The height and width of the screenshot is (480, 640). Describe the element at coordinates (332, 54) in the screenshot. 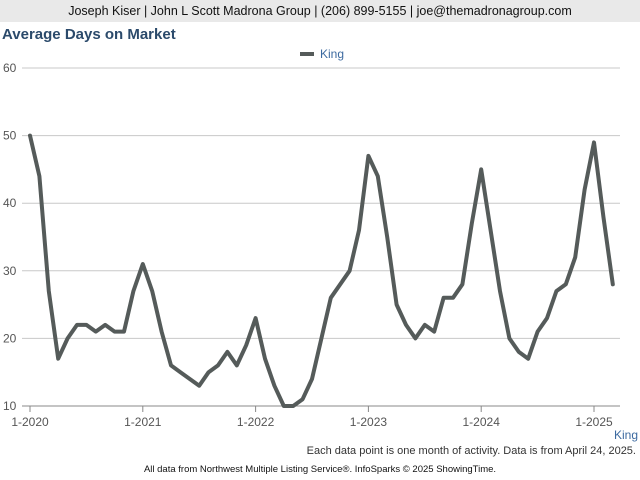

I see `legend-label: King` at that location.